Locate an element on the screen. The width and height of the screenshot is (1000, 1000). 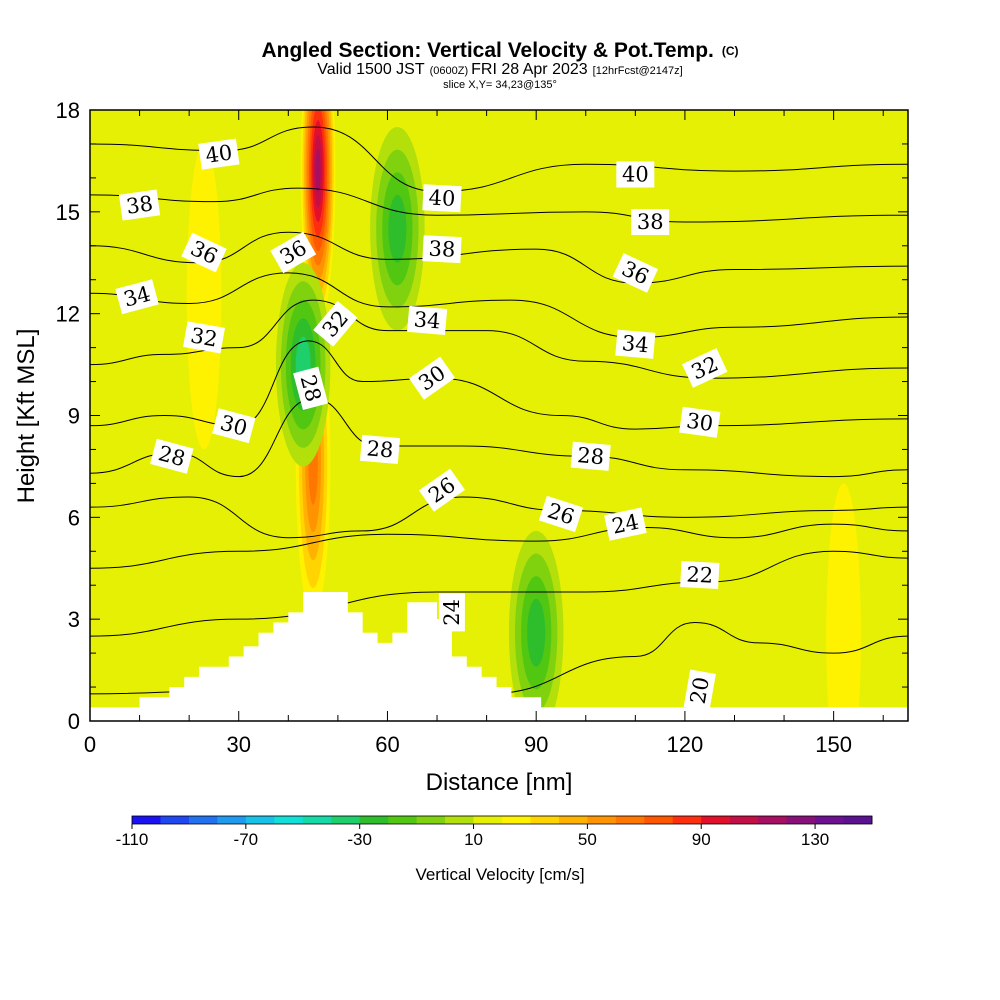
y-tick-label: 0 is located at coordinates (74, 721).